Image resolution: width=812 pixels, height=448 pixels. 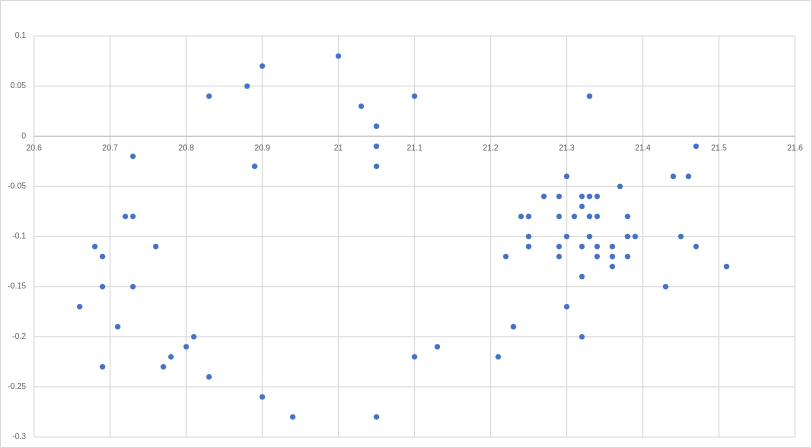 I want to click on x-tick-label: 21.3, so click(x=567, y=147).